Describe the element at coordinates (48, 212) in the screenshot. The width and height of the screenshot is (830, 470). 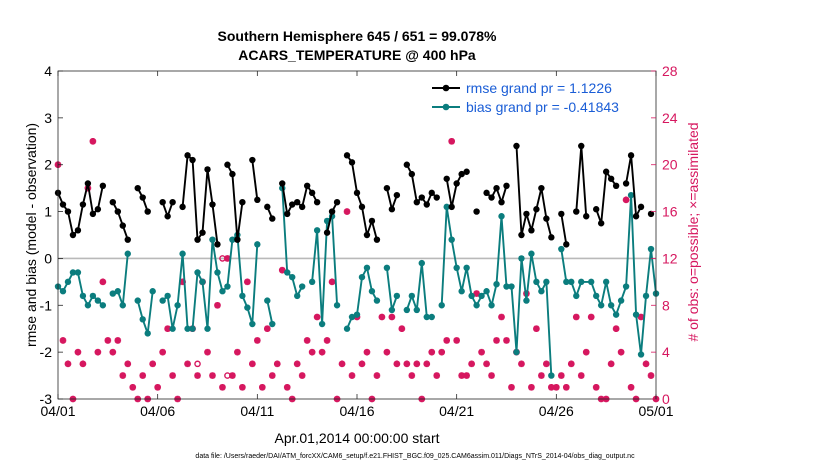
I see `y-tick-label: 1` at that location.